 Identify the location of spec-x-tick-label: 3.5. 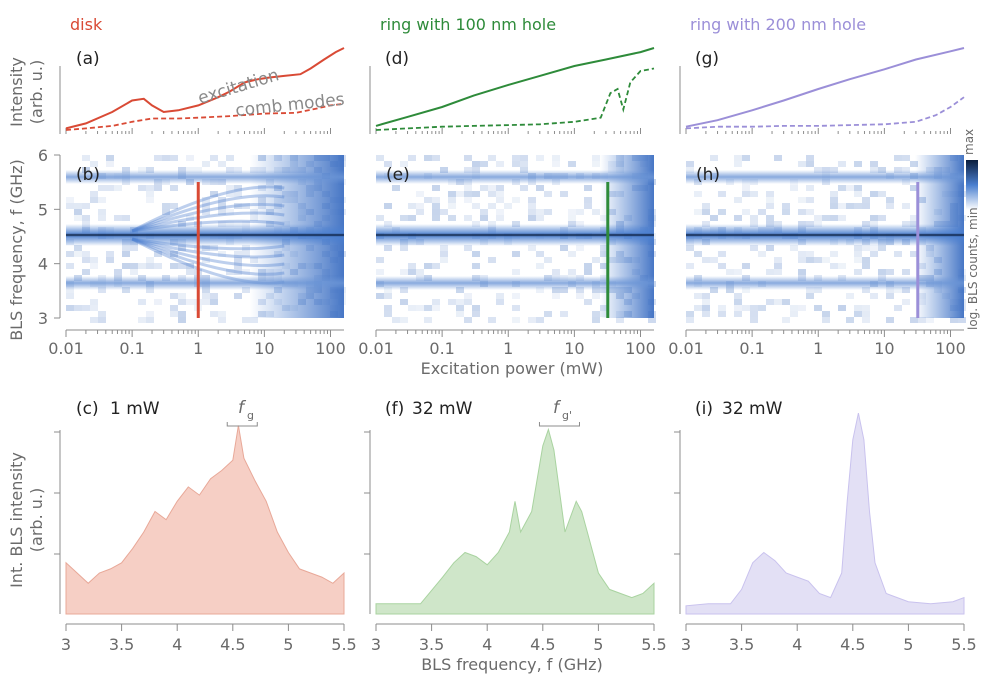
(121, 644).